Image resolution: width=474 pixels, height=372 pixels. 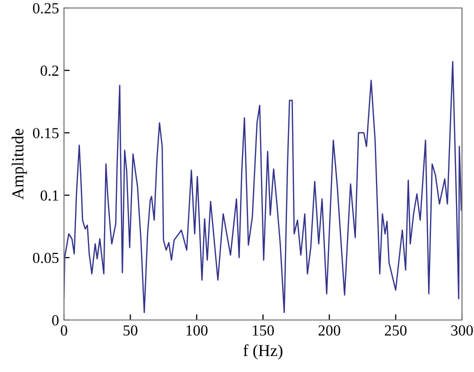 What do you see at coordinates (45, 8) in the screenshot?
I see `y-tick-label: 0.25` at bounding box center [45, 8].